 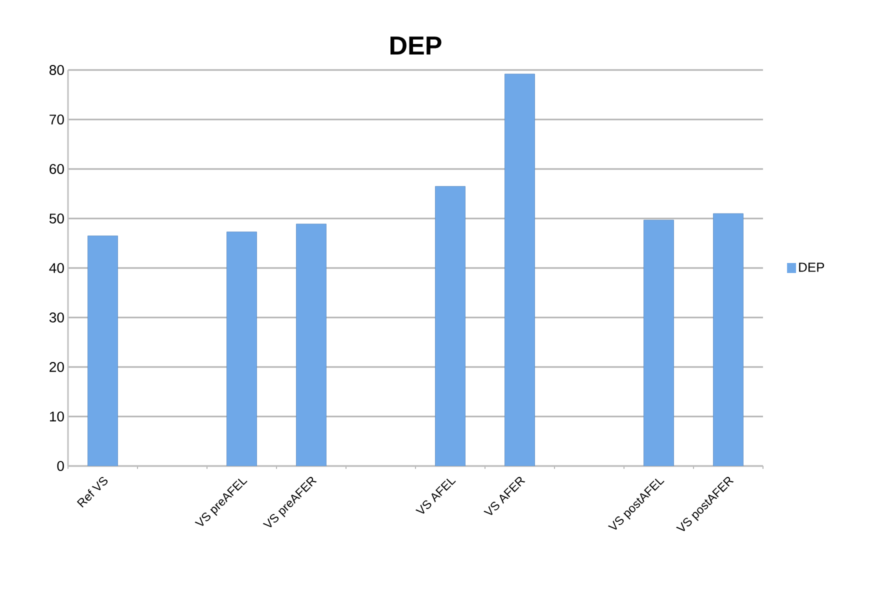 I want to click on y-tick-label: 10, so click(x=57, y=417).